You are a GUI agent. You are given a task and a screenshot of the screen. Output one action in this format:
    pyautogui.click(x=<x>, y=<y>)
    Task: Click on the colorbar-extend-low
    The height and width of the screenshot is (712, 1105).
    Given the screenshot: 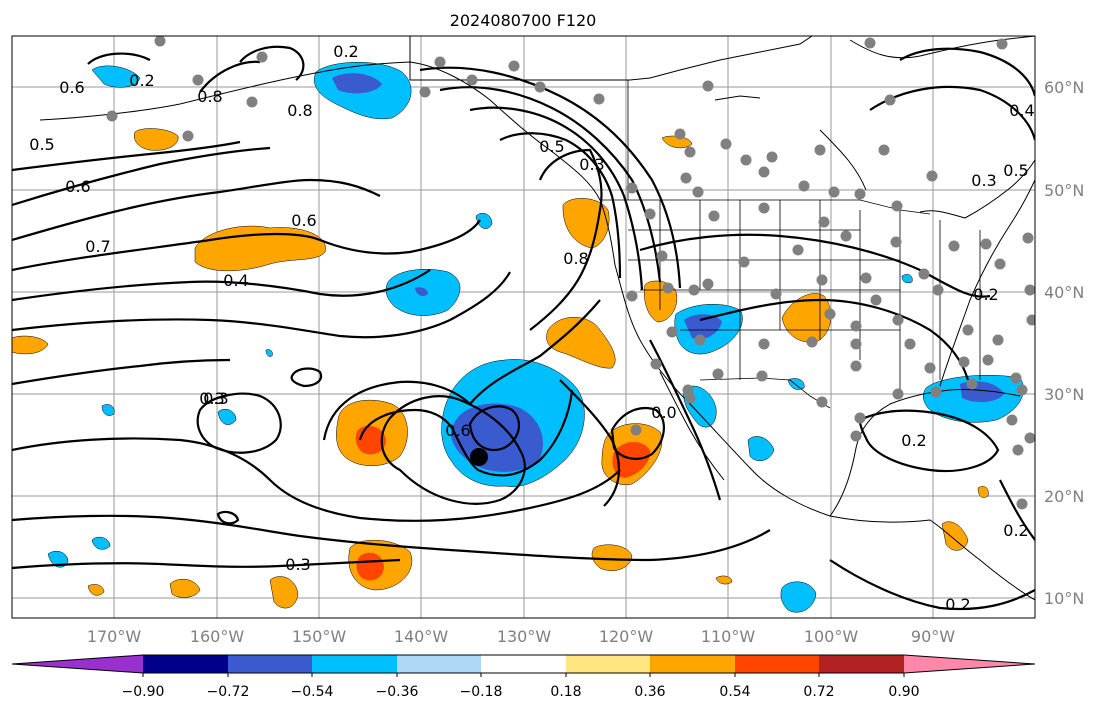 What is the action you would take?
    pyautogui.click(x=77, y=664)
    